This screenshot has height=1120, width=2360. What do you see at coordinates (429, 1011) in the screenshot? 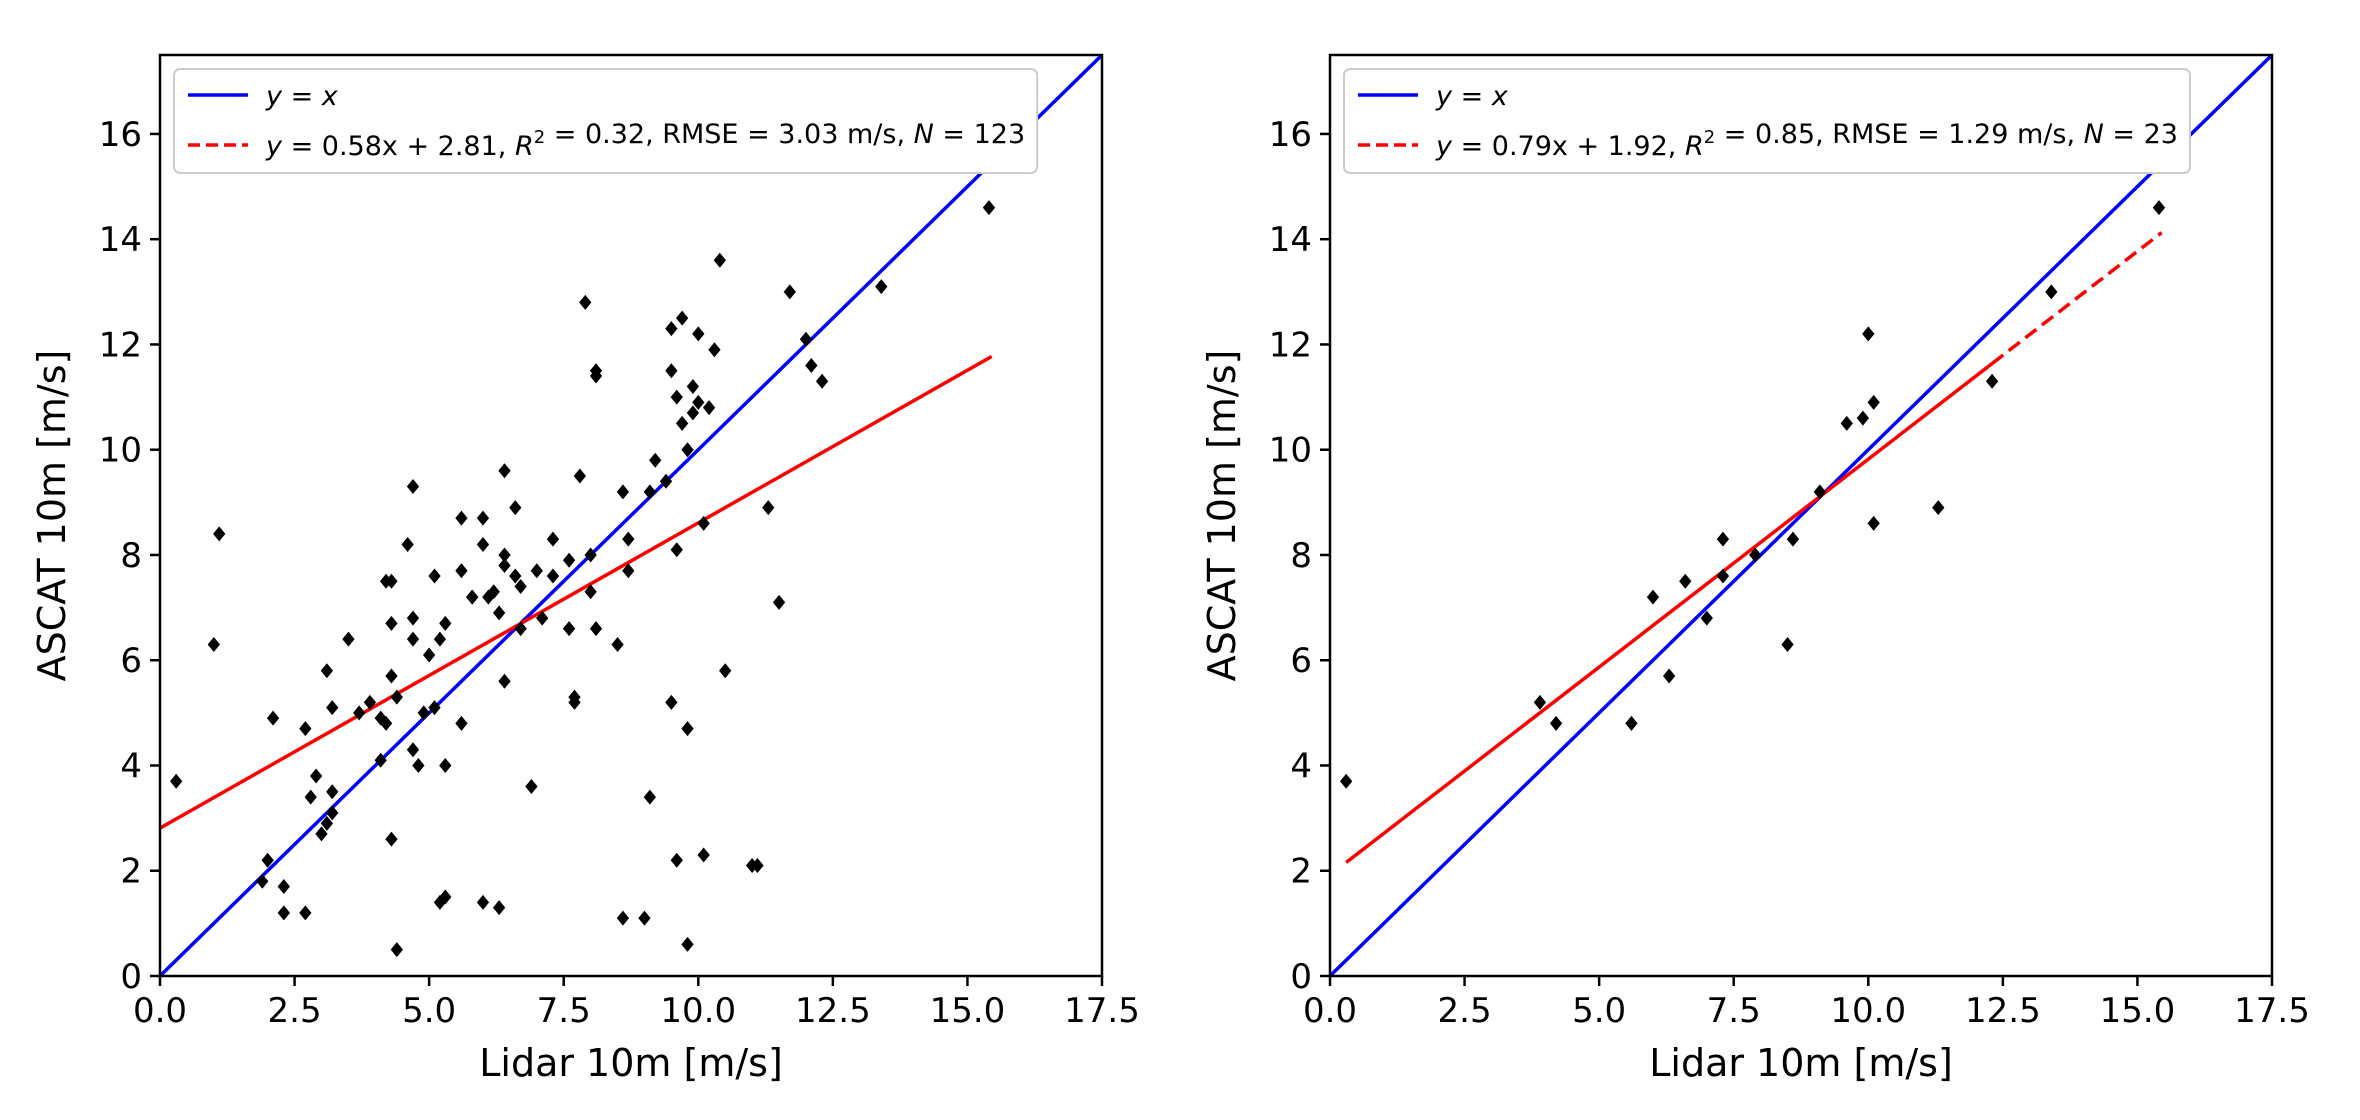
I see `x-tick-label: 5.0` at bounding box center [429, 1011].